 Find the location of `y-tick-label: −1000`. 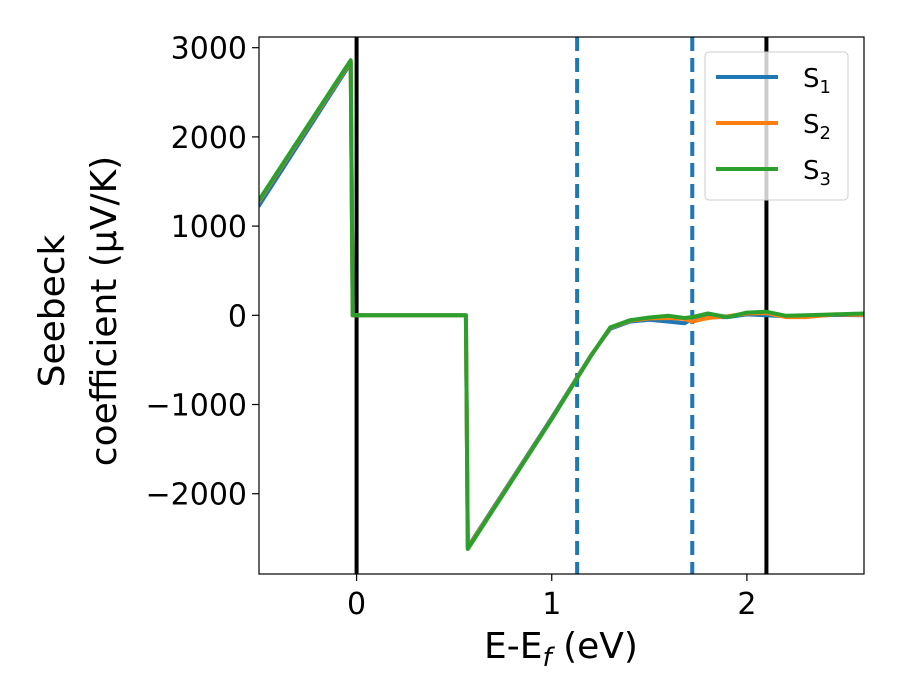

y-tick-label: −1000 is located at coordinates (196, 406).